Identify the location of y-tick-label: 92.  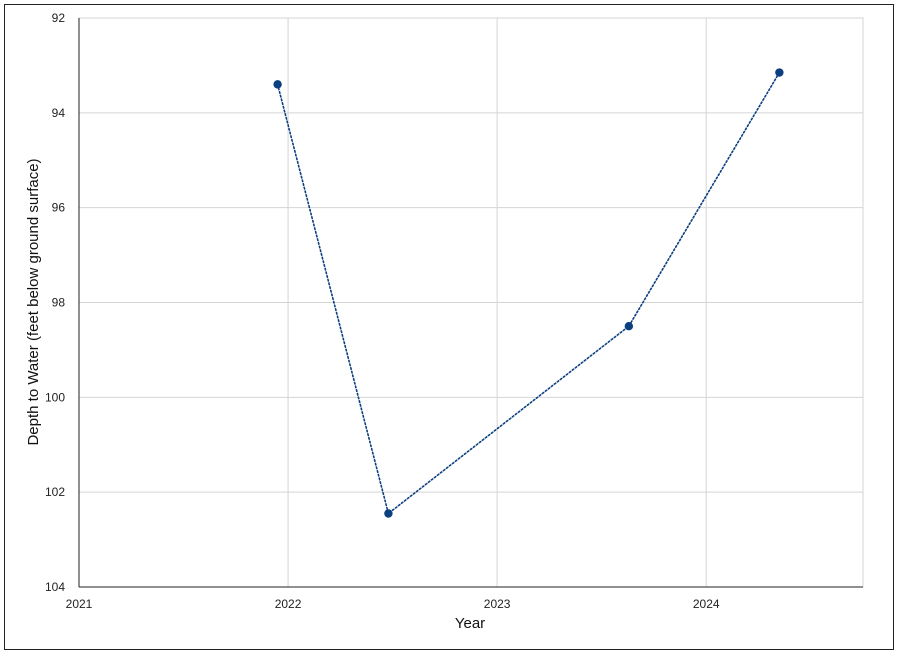
(59, 18).